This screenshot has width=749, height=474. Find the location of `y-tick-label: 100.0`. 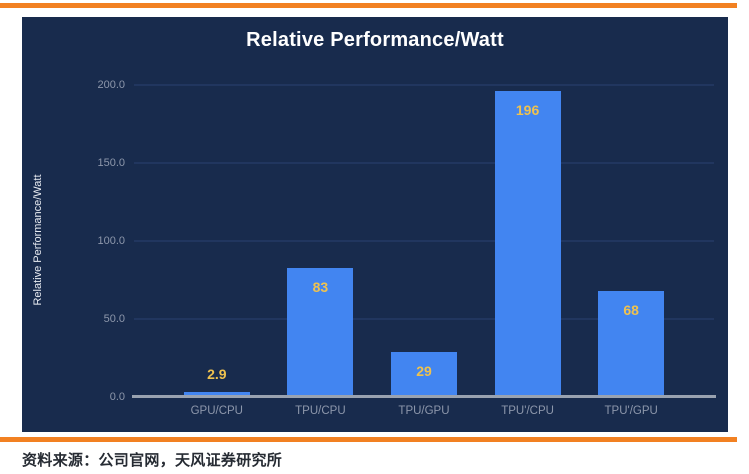

y-tick-label: 100.0 is located at coordinates (111, 241).